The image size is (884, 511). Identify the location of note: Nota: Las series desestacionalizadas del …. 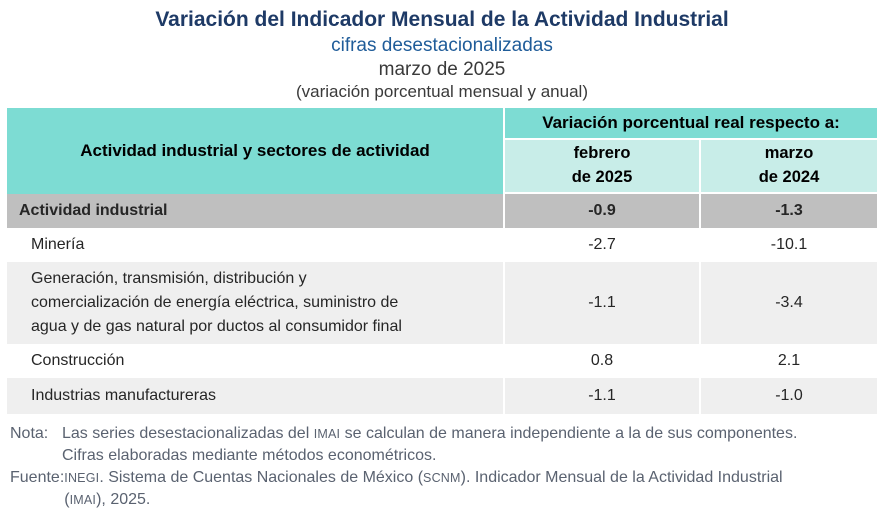
(444, 445).